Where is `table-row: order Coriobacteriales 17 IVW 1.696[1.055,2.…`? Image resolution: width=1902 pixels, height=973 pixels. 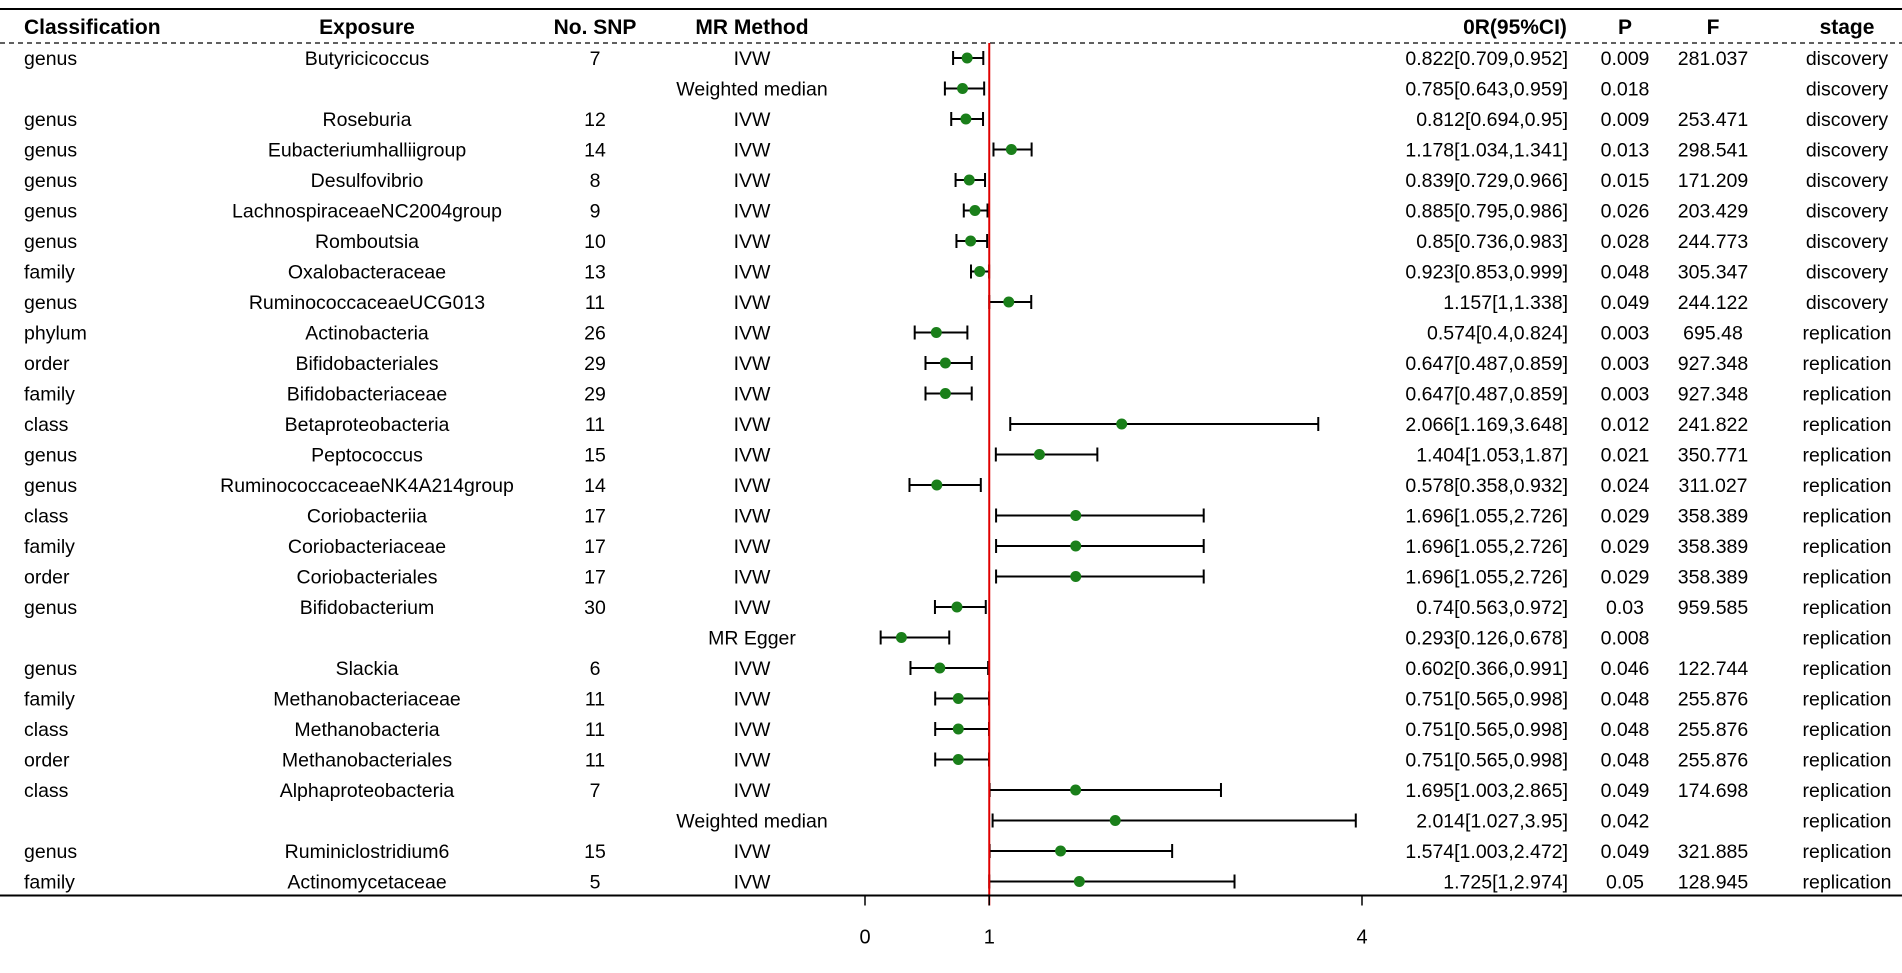
table-row: order Coriobacteriales 17 IVW 1.696[1.055,2.… is located at coordinates (957, 578).